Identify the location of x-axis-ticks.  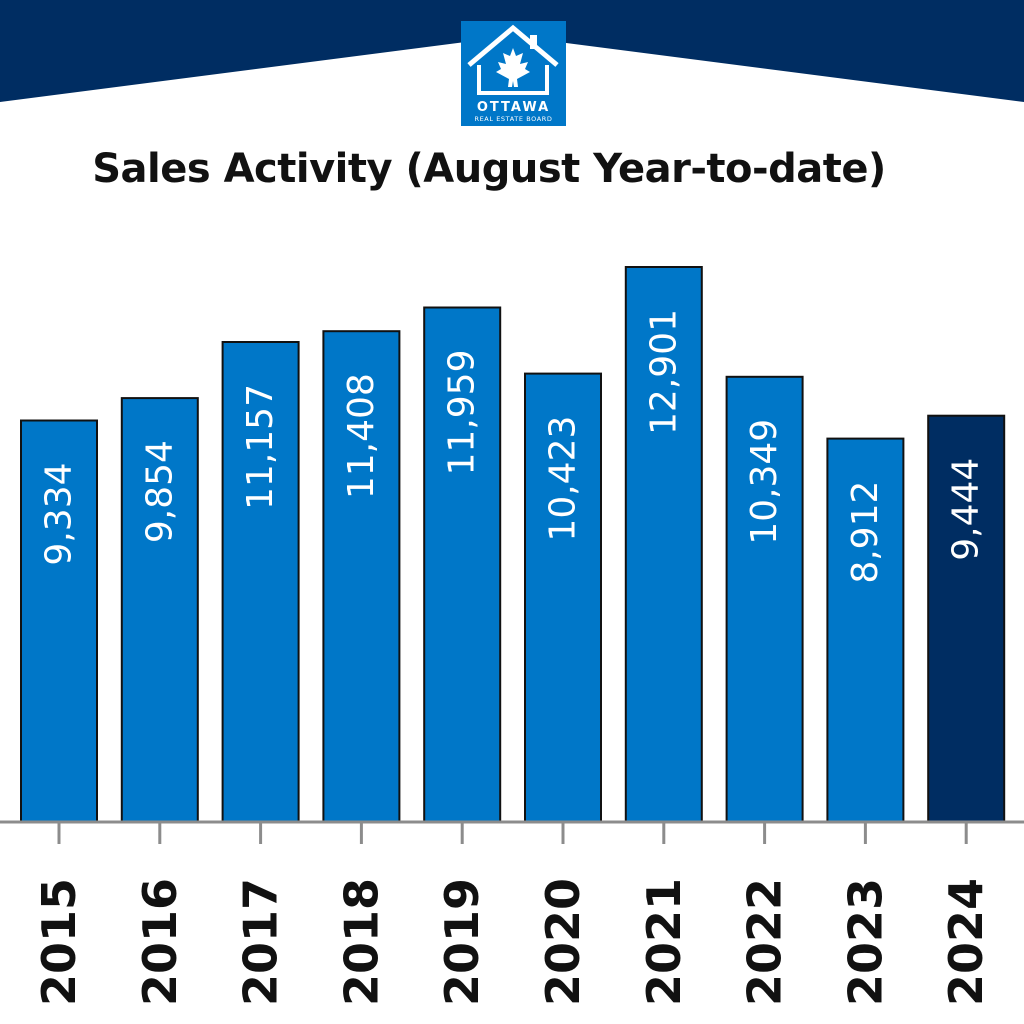
(512, 833).